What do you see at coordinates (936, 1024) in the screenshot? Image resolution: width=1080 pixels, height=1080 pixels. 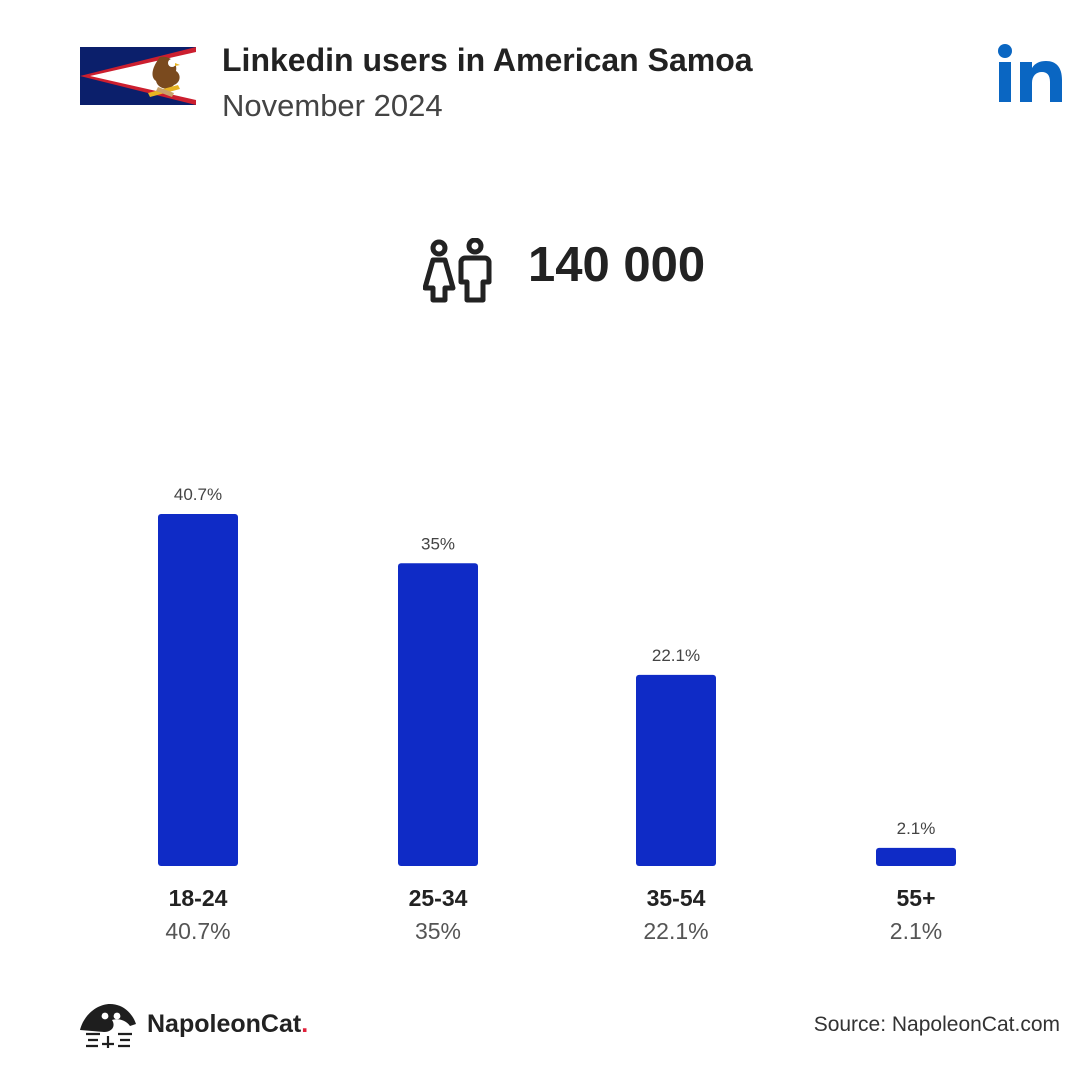 I see `source-text: Source: NapoleonCat.com` at bounding box center [936, 1024].